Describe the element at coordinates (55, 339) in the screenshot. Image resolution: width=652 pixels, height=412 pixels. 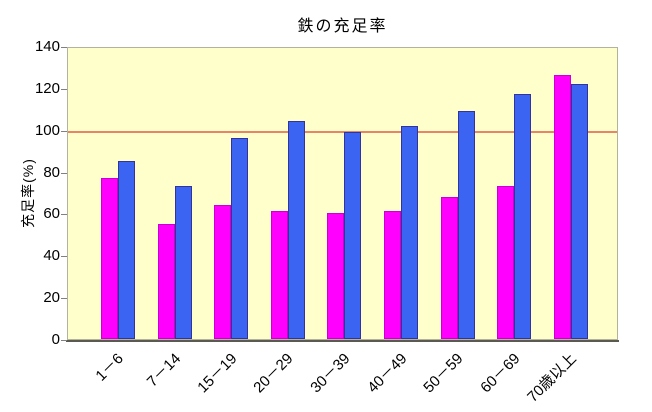
I see `y-tick-label: 0` at that location.